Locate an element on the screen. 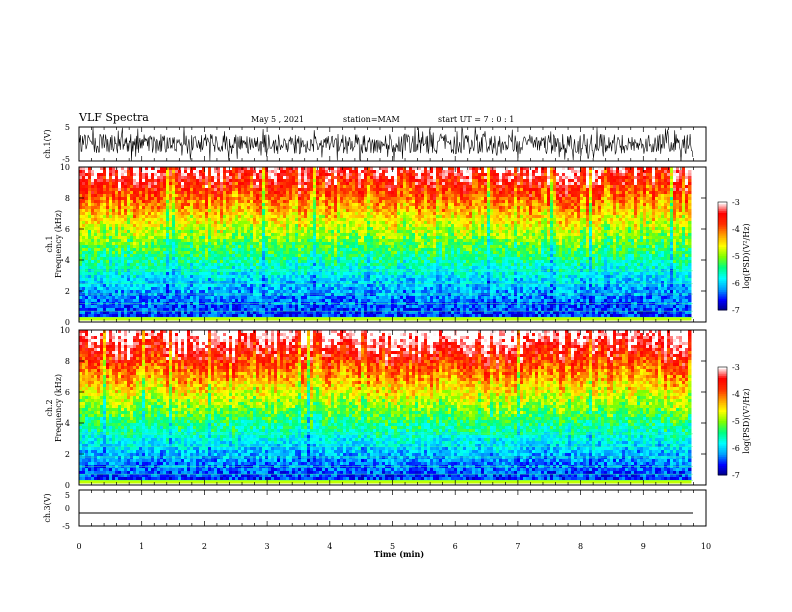 The image size is (792, 612). ch1-ylabel: ch.1(V) is located at coordinates (47, 143).